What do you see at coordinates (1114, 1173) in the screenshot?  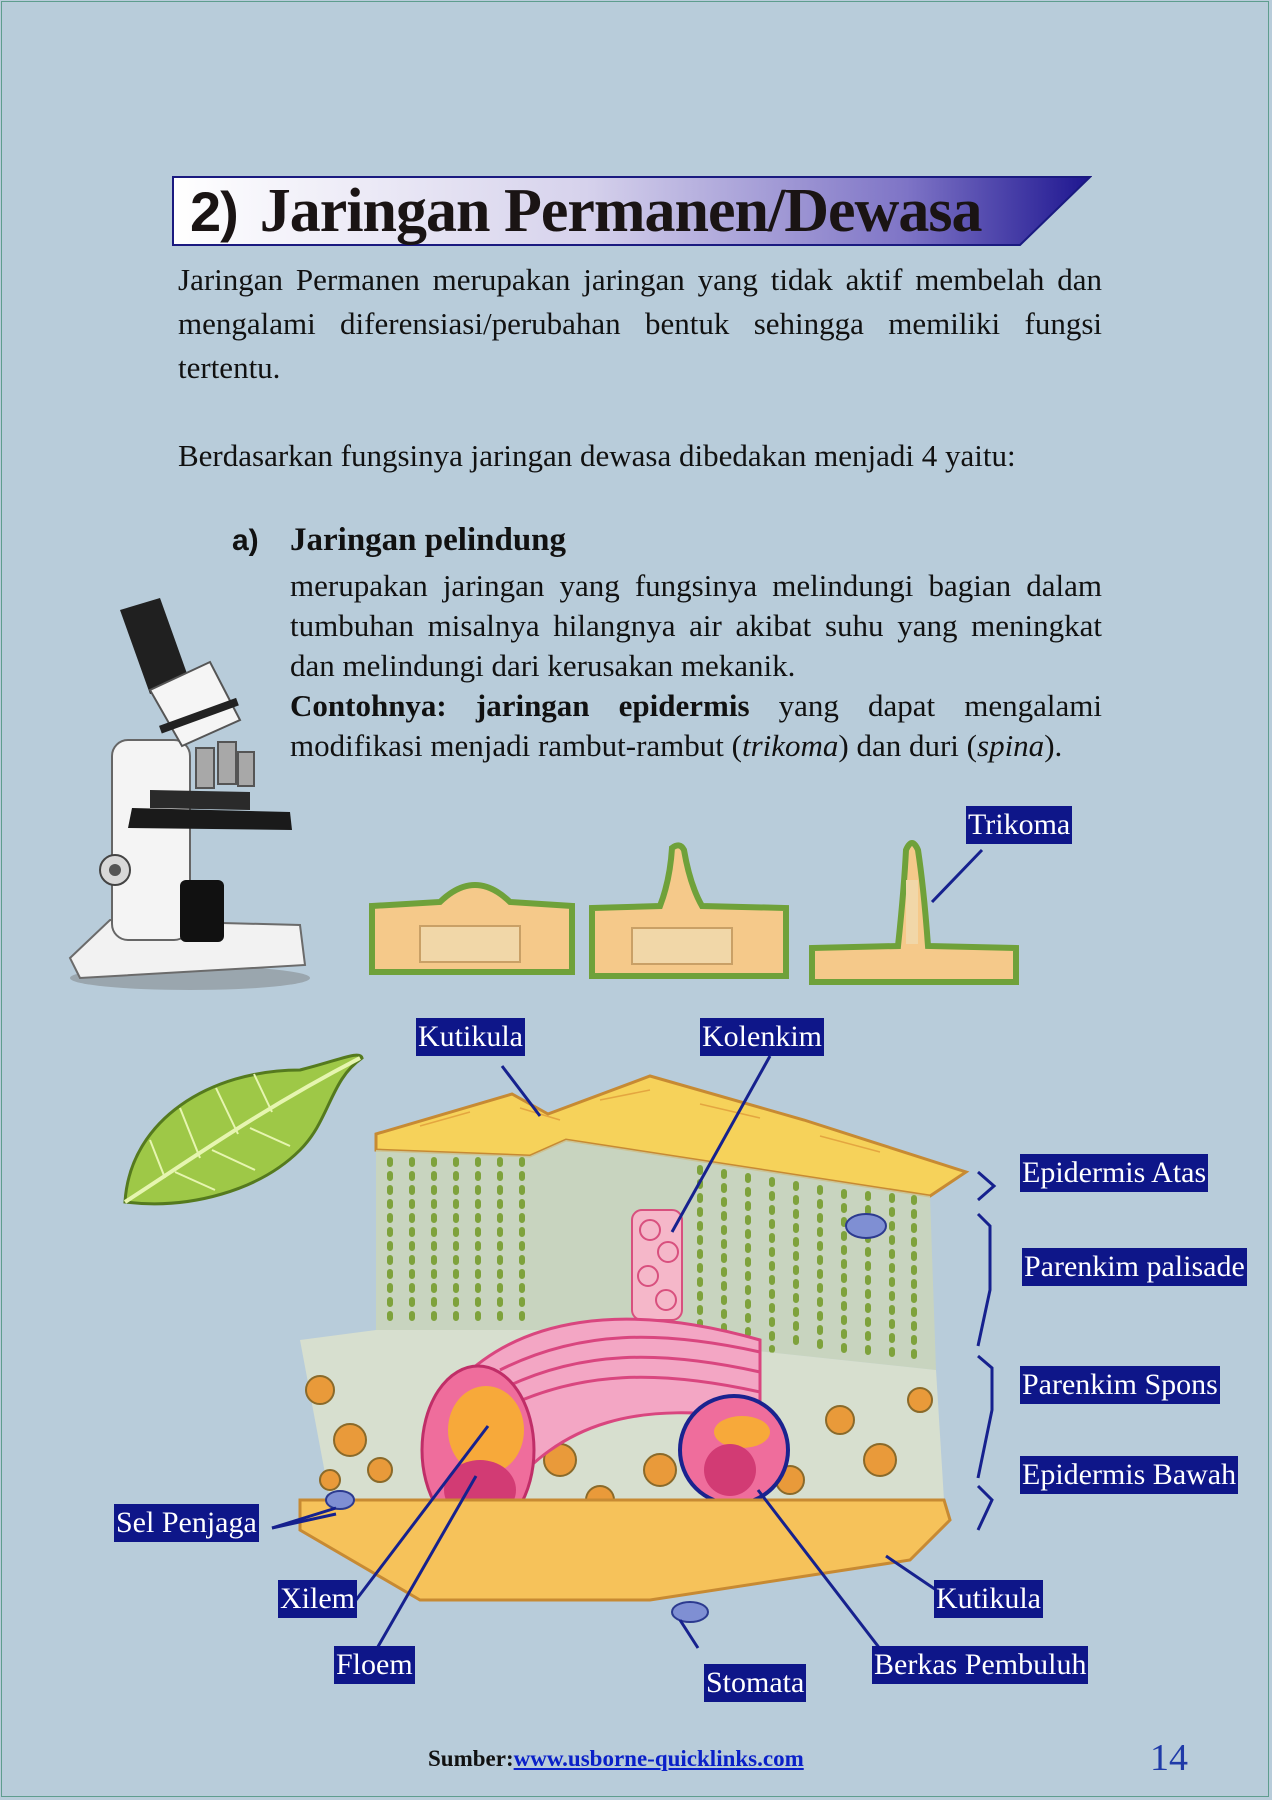 I see `label-epidermis-atas: Epidermis Atas` at bounding box center [1114, 1173].